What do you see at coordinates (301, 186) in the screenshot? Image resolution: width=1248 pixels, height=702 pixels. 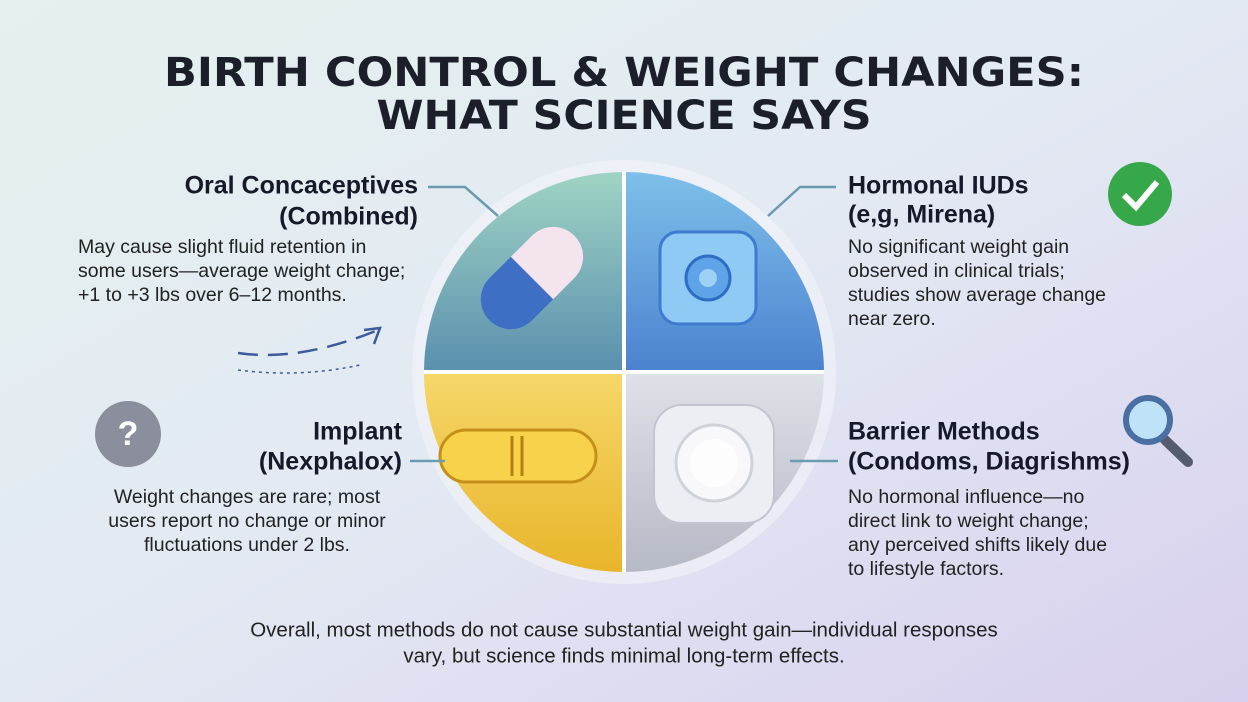 I see `section-title: Oral Concaceptives` at bounding box center [301, 186].